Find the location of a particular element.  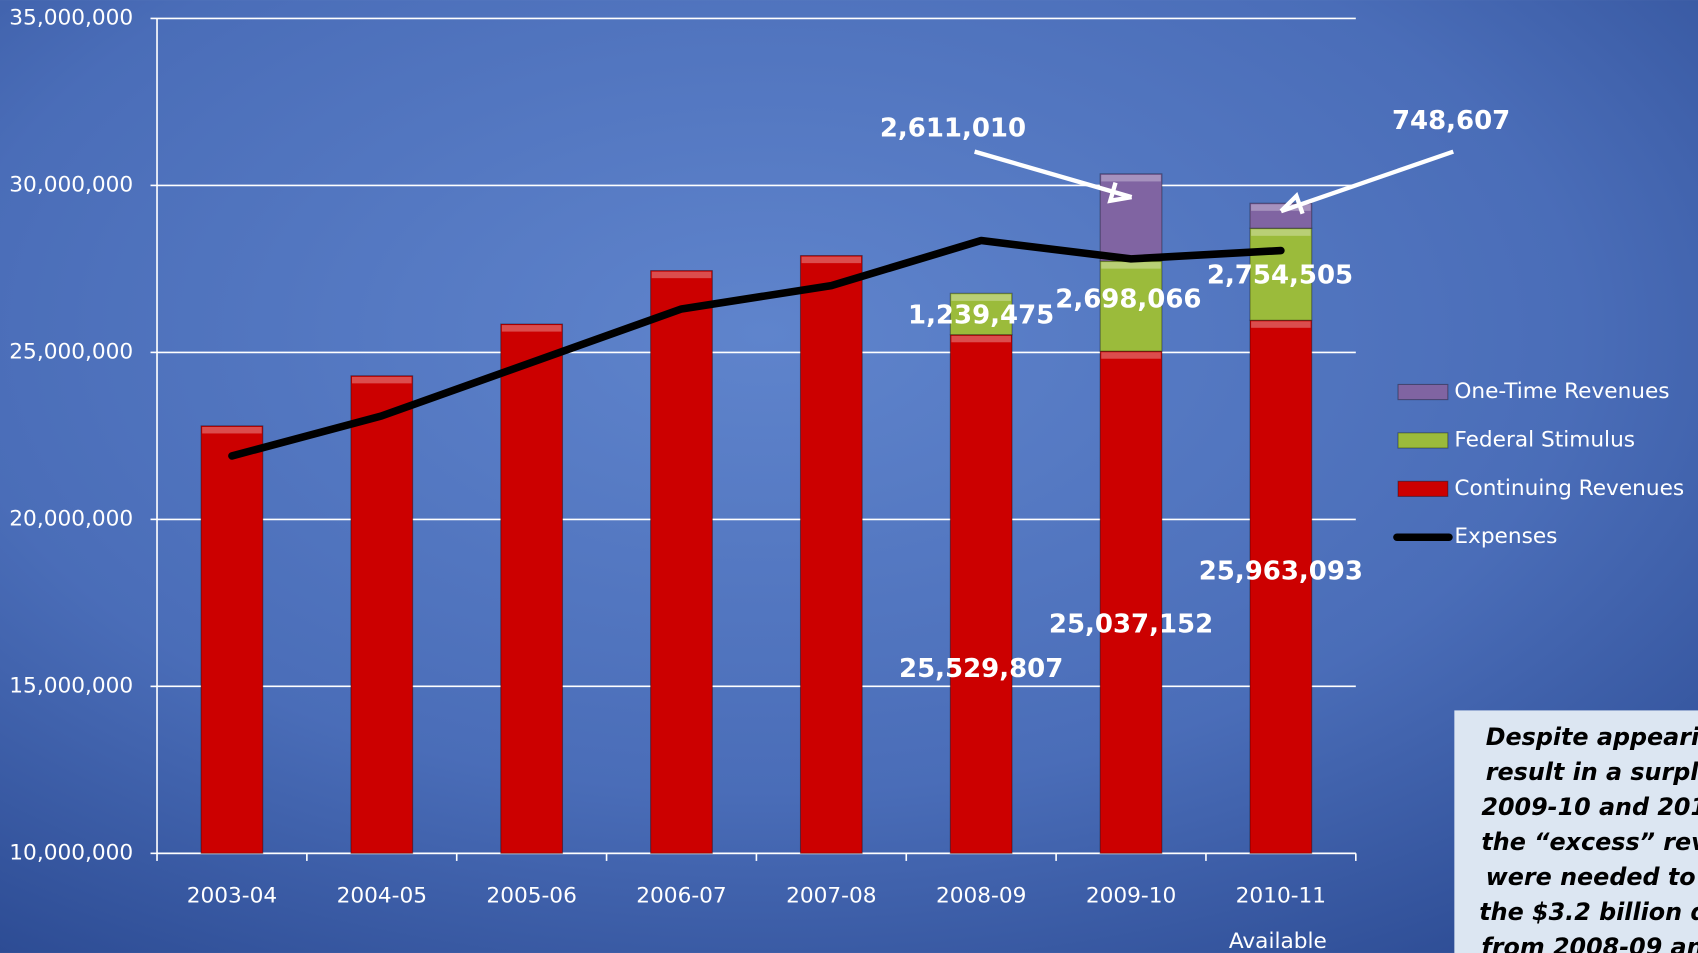

y-tick-label: 35,000,000 is located at coordinates (71, 17).